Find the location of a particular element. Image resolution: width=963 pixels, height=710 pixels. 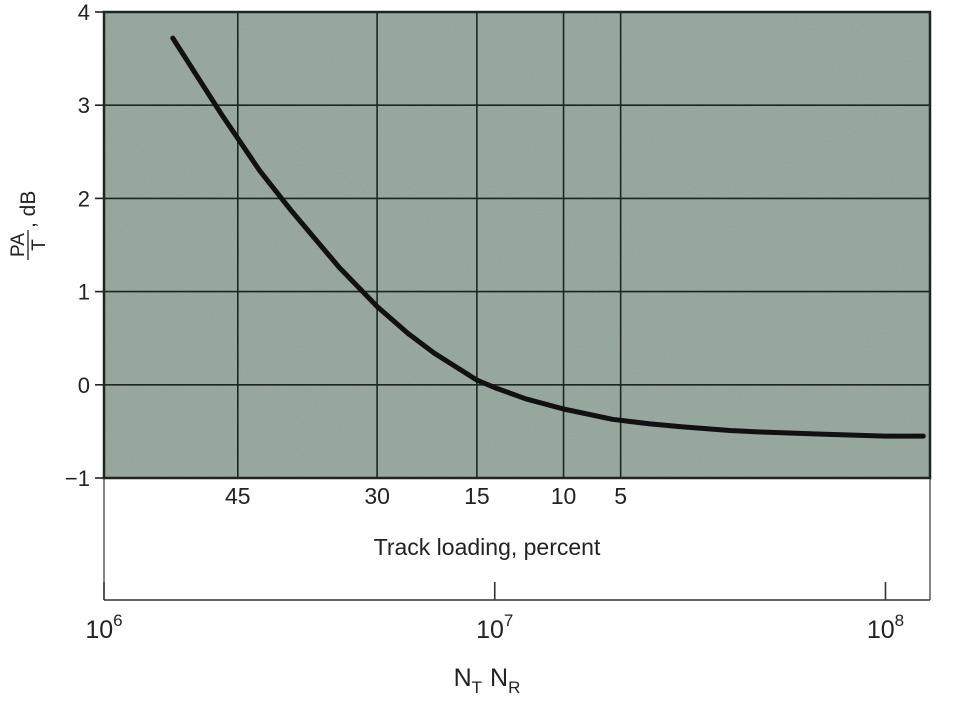

y-label-denominator: T is located at coordinates (39, 245).